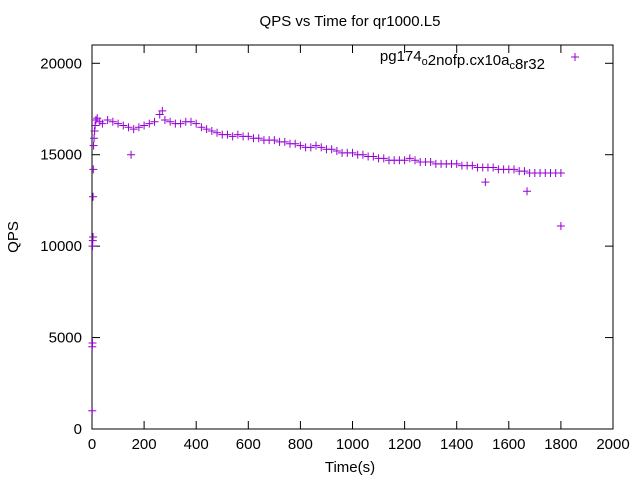 This screenshot has height=480, width=640. What do you see at coordinates (13, 237) in the screenshot?
I see `y-axis-label: QPS` at bounding box center [13, 237].